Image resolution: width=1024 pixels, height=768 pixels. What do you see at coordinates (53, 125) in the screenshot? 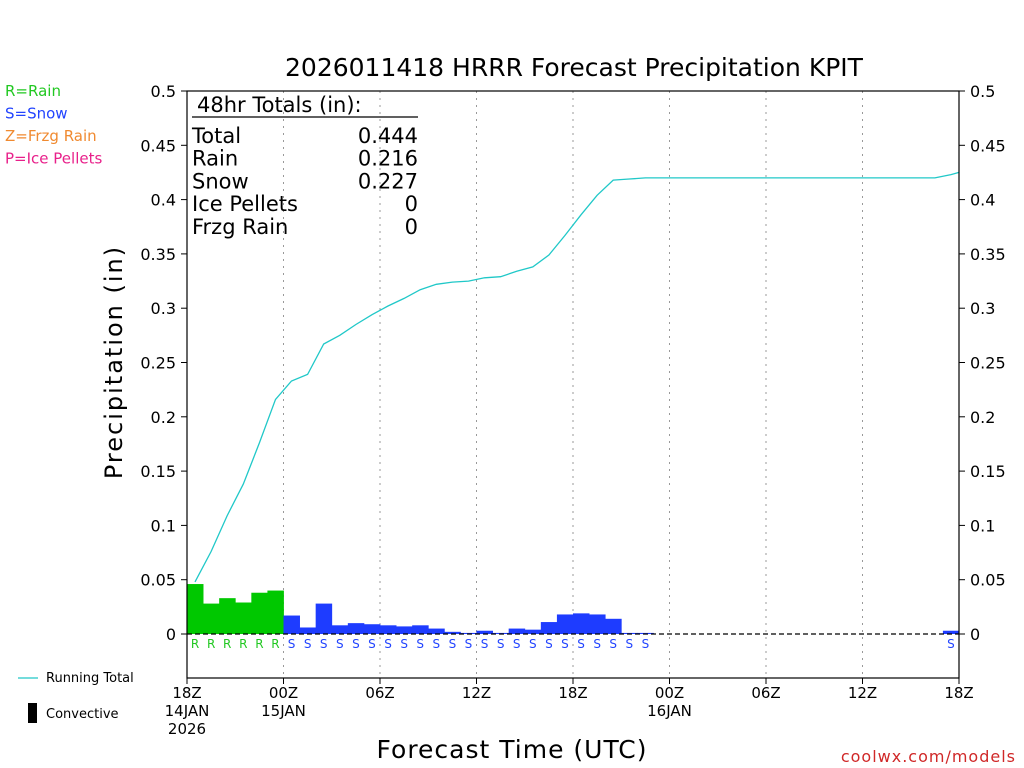
I see `ptype-legend: R=Rain S=Snow Z=Frzg Rain P=Ice Pellets` at bounding box center [53, 125].